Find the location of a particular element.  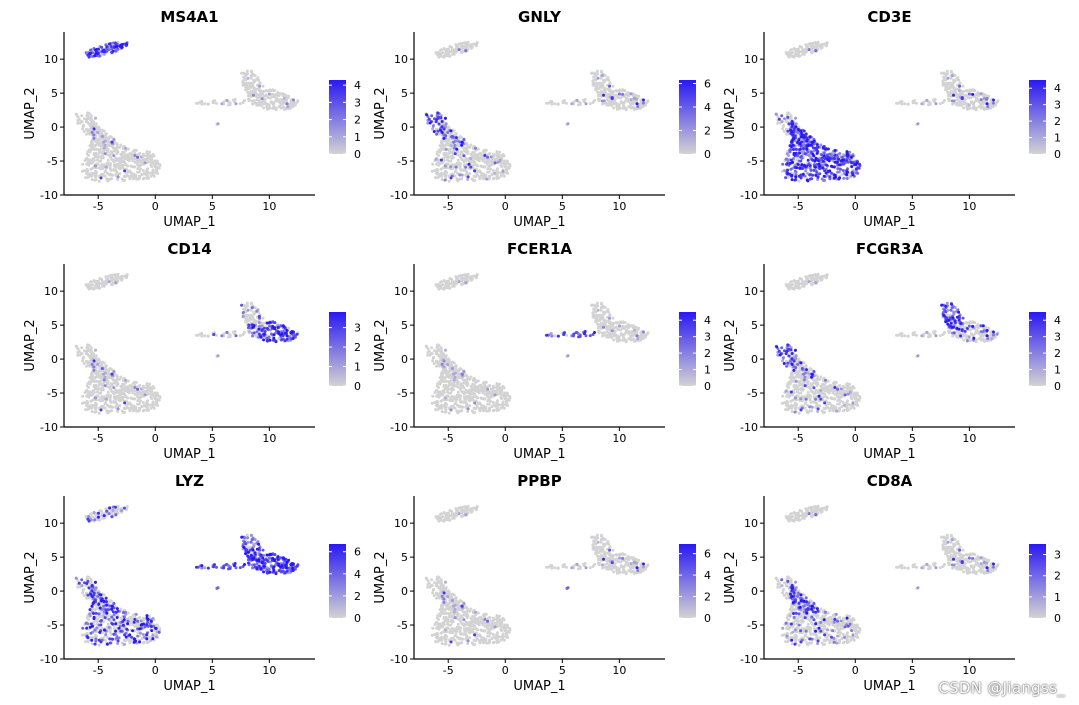

x-tick-label: 0 is located at coordinates (155, 206).